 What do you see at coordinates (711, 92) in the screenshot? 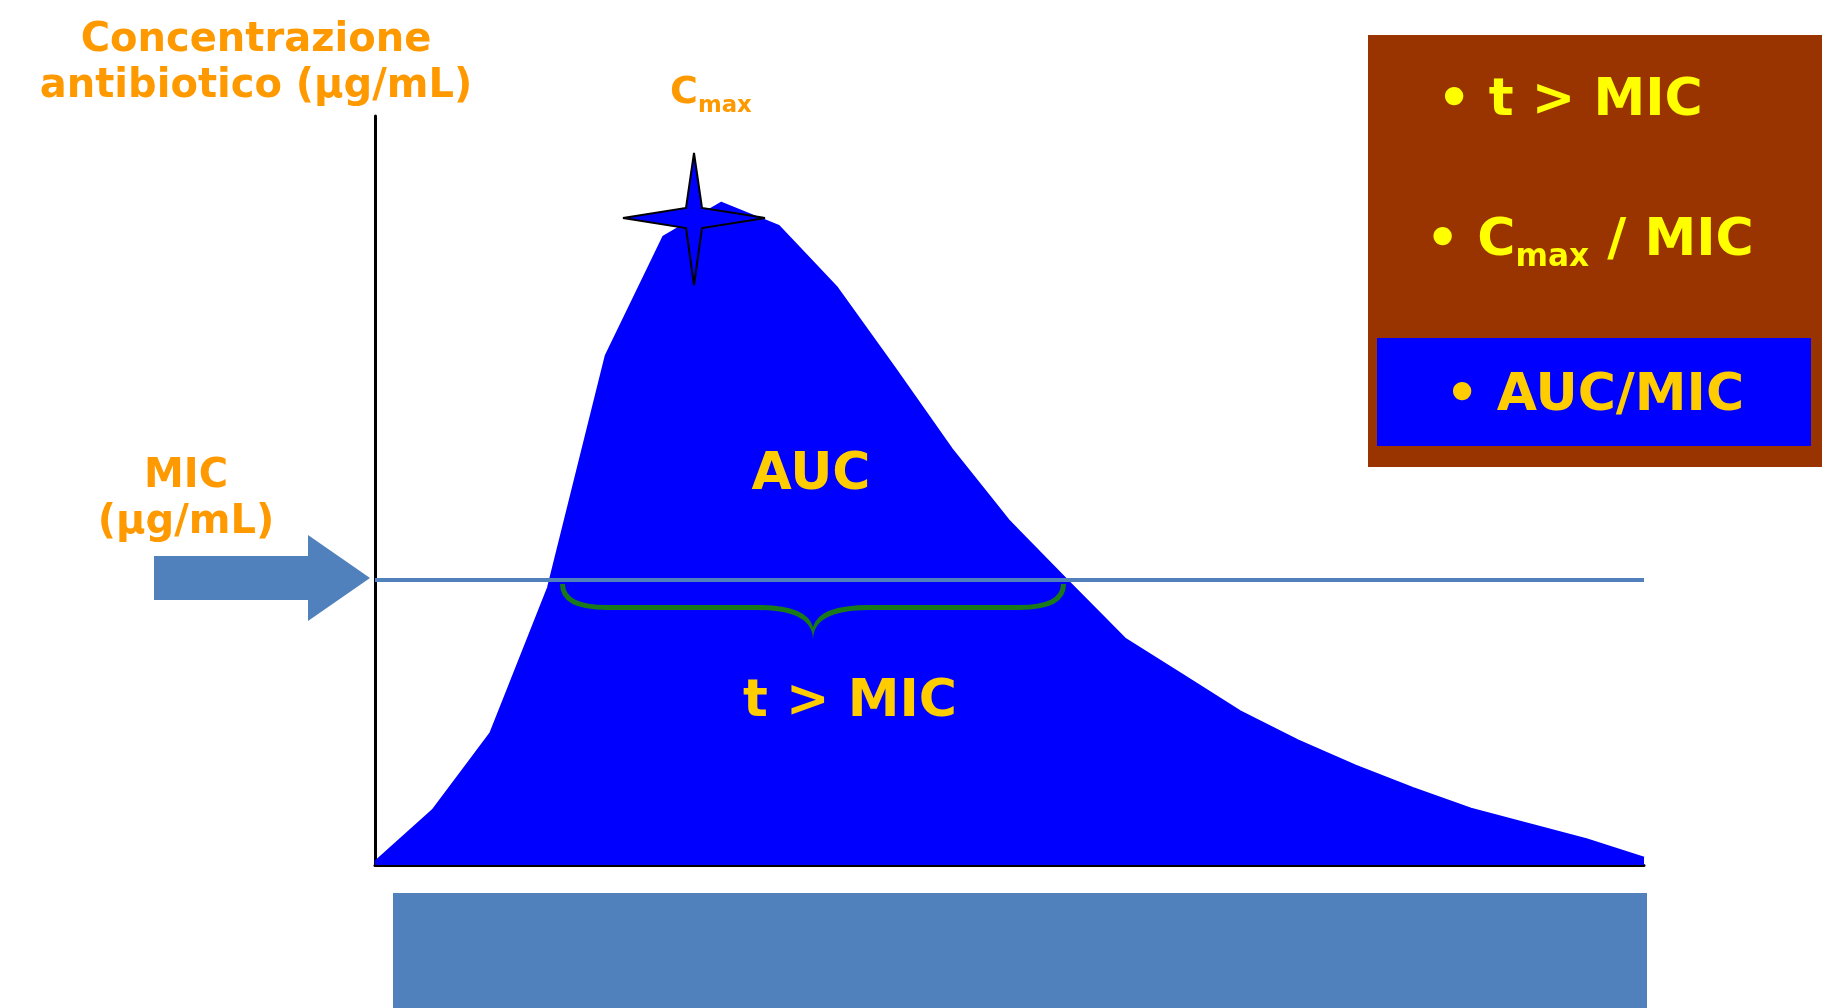
I see `text: C$_{max}$` at bounding box center [711, 92].